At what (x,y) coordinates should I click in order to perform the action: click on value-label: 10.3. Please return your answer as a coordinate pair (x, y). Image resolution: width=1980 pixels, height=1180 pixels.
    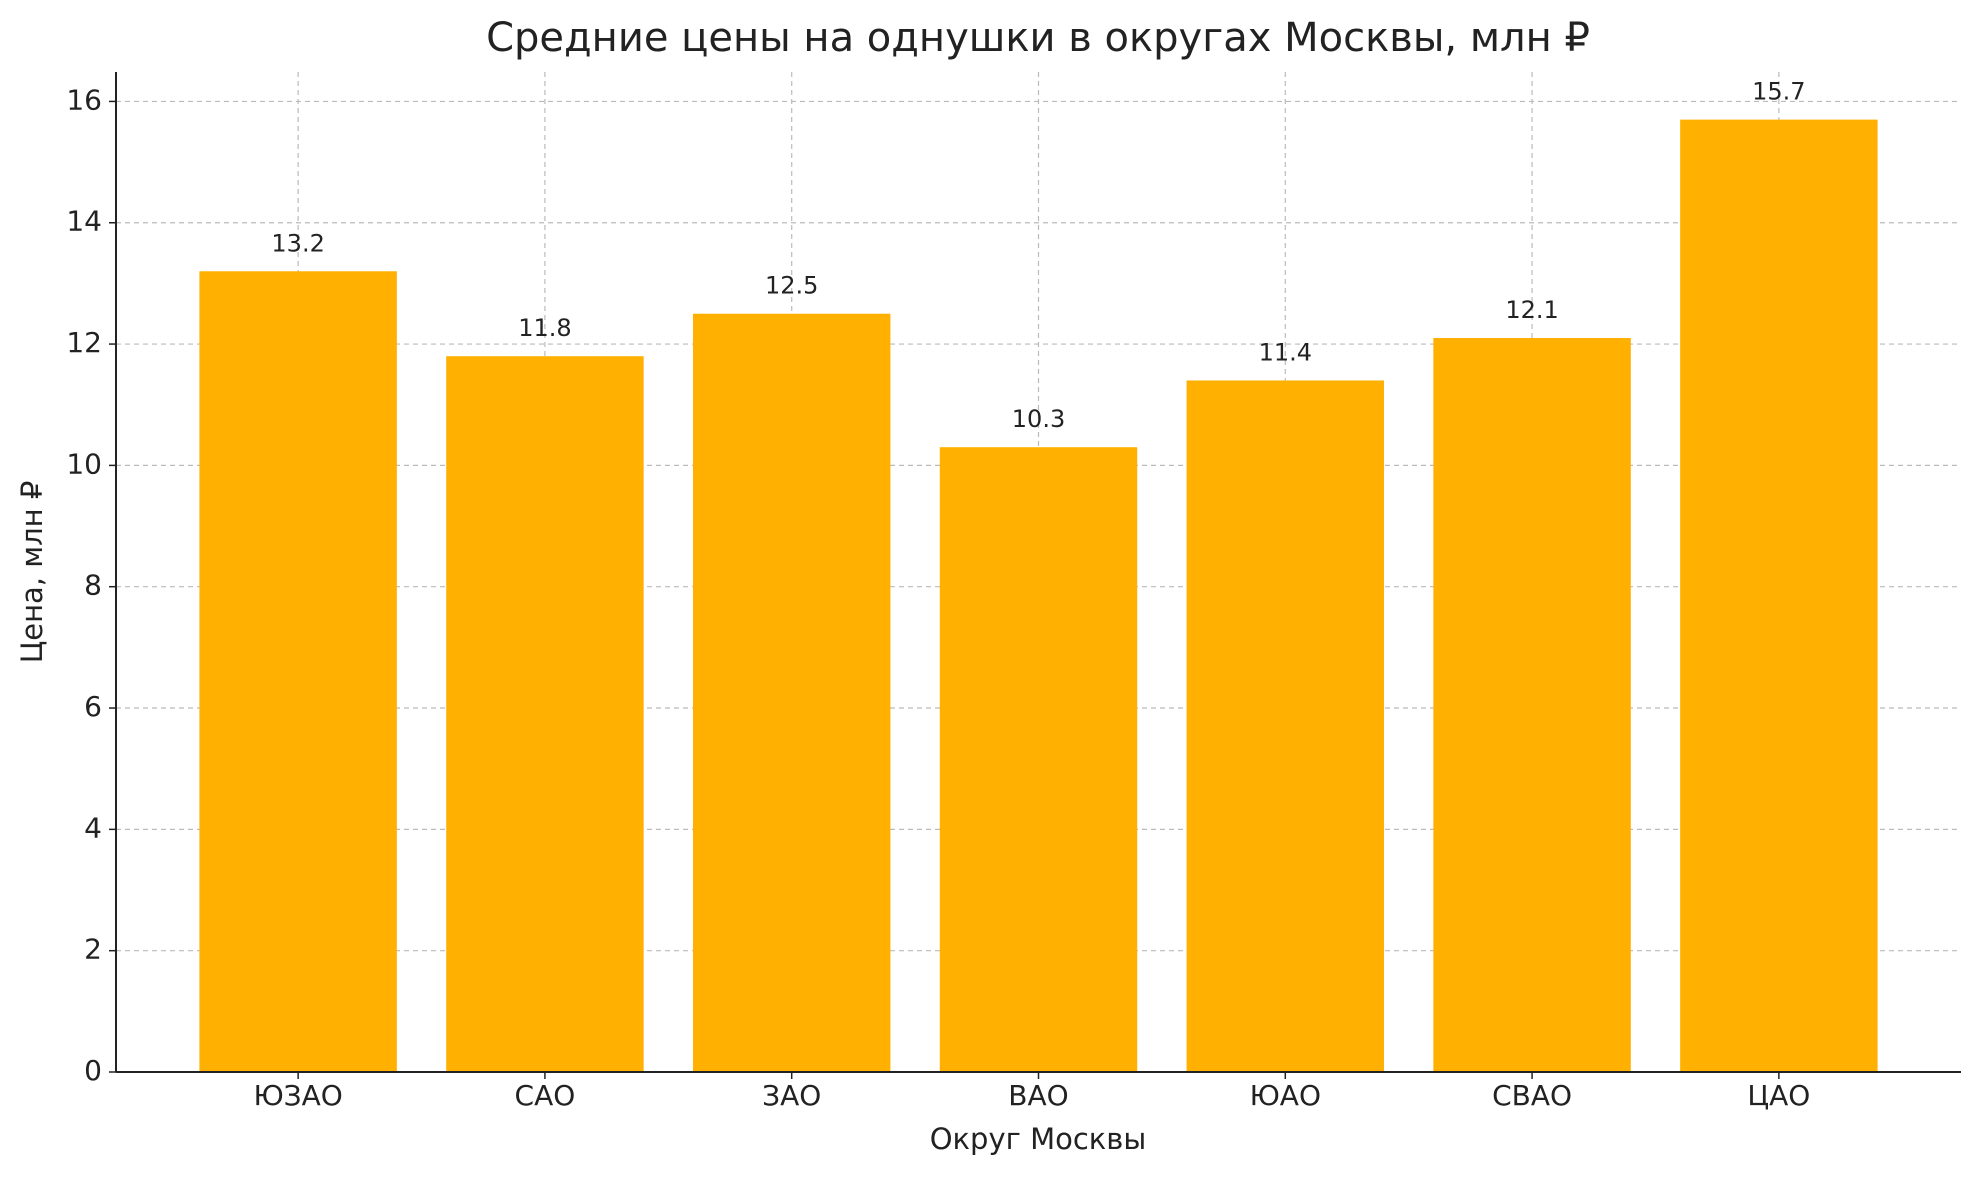
    Looking at the image, I should click on (1038, 419).